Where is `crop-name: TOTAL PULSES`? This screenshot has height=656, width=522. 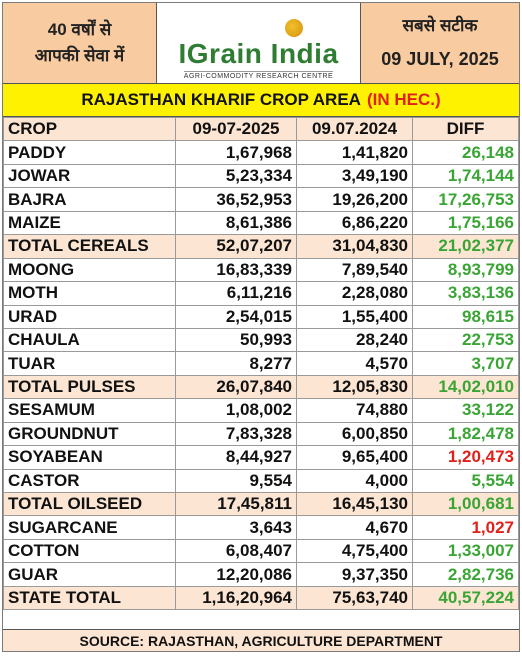
crop-name: TOTAL PULSES is located at coordinates (89, 387).